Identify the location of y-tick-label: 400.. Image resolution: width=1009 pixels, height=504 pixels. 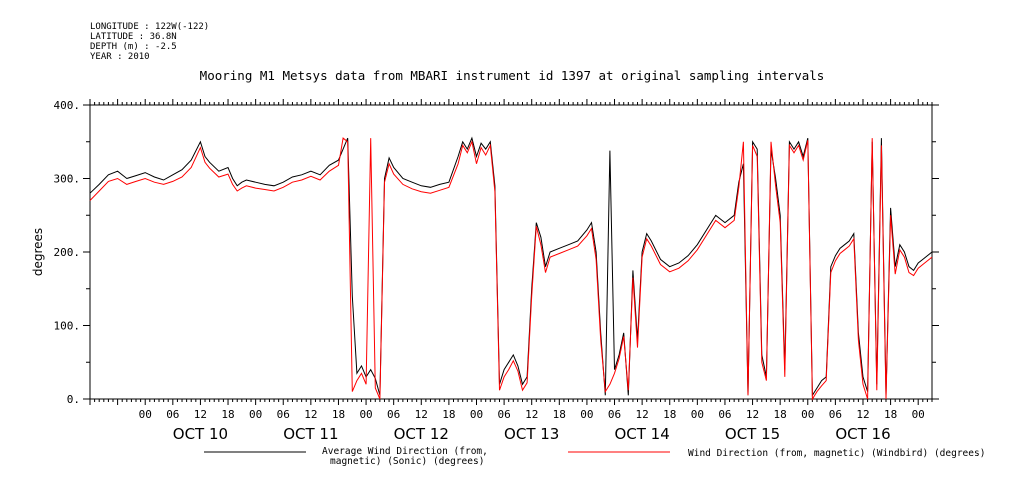
(67, 105).